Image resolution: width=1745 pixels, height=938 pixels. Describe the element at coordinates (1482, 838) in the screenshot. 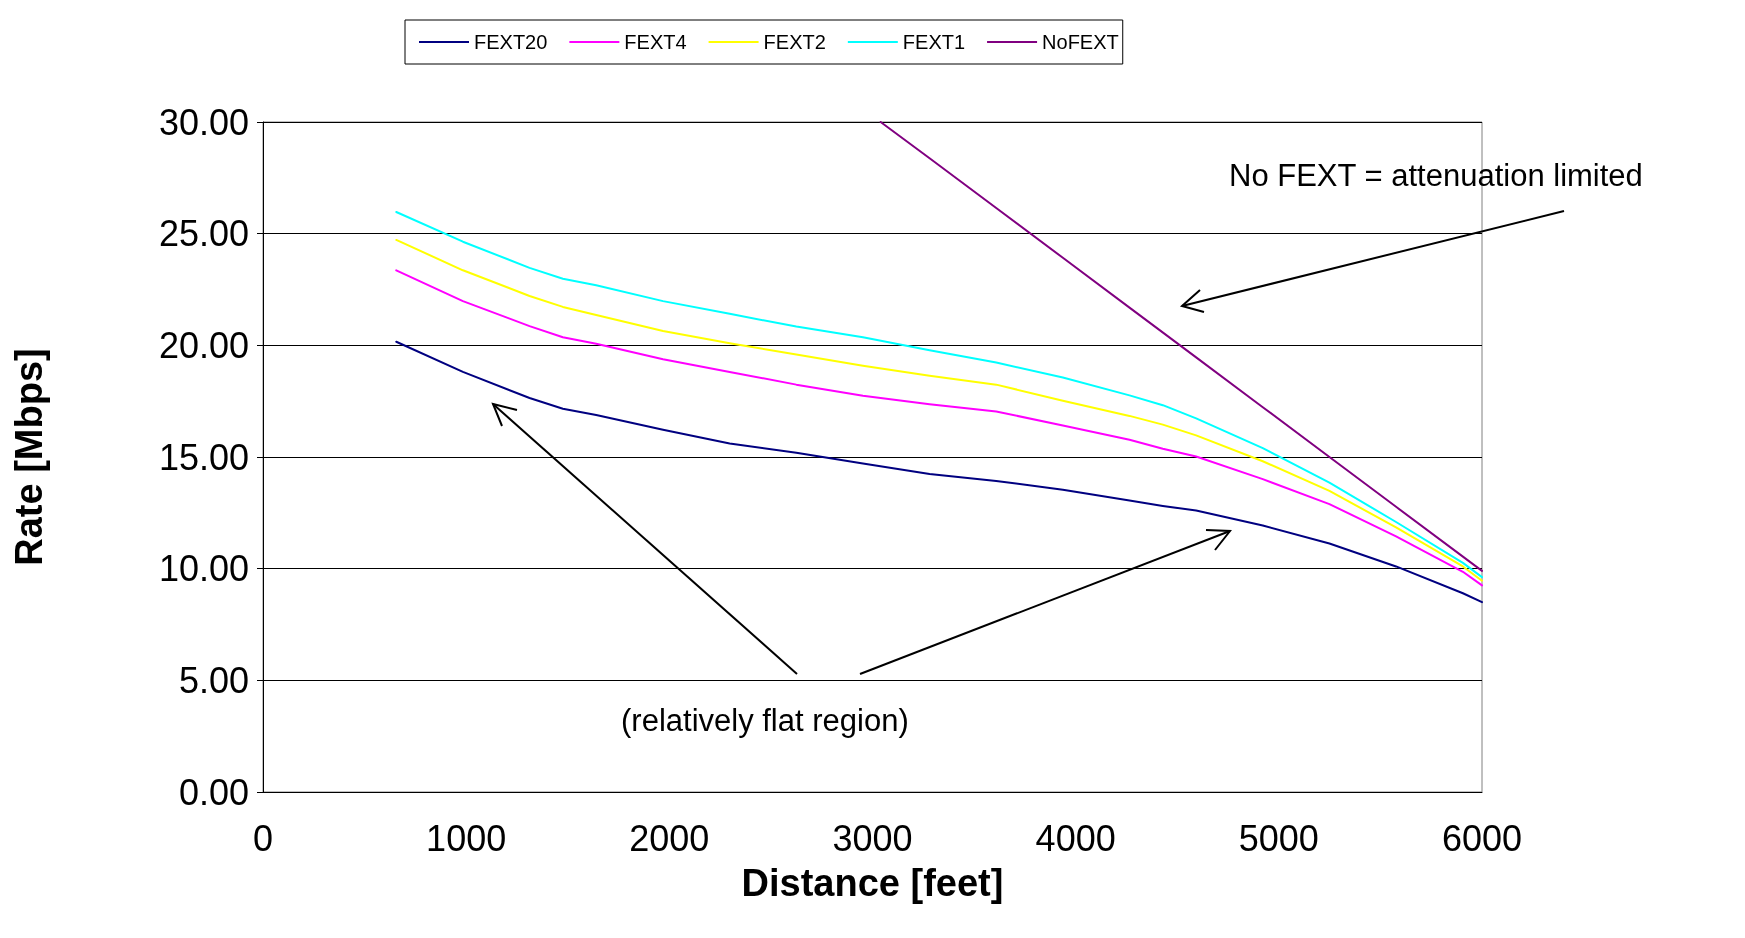

I see `x-tick-label: 6000` at that location.